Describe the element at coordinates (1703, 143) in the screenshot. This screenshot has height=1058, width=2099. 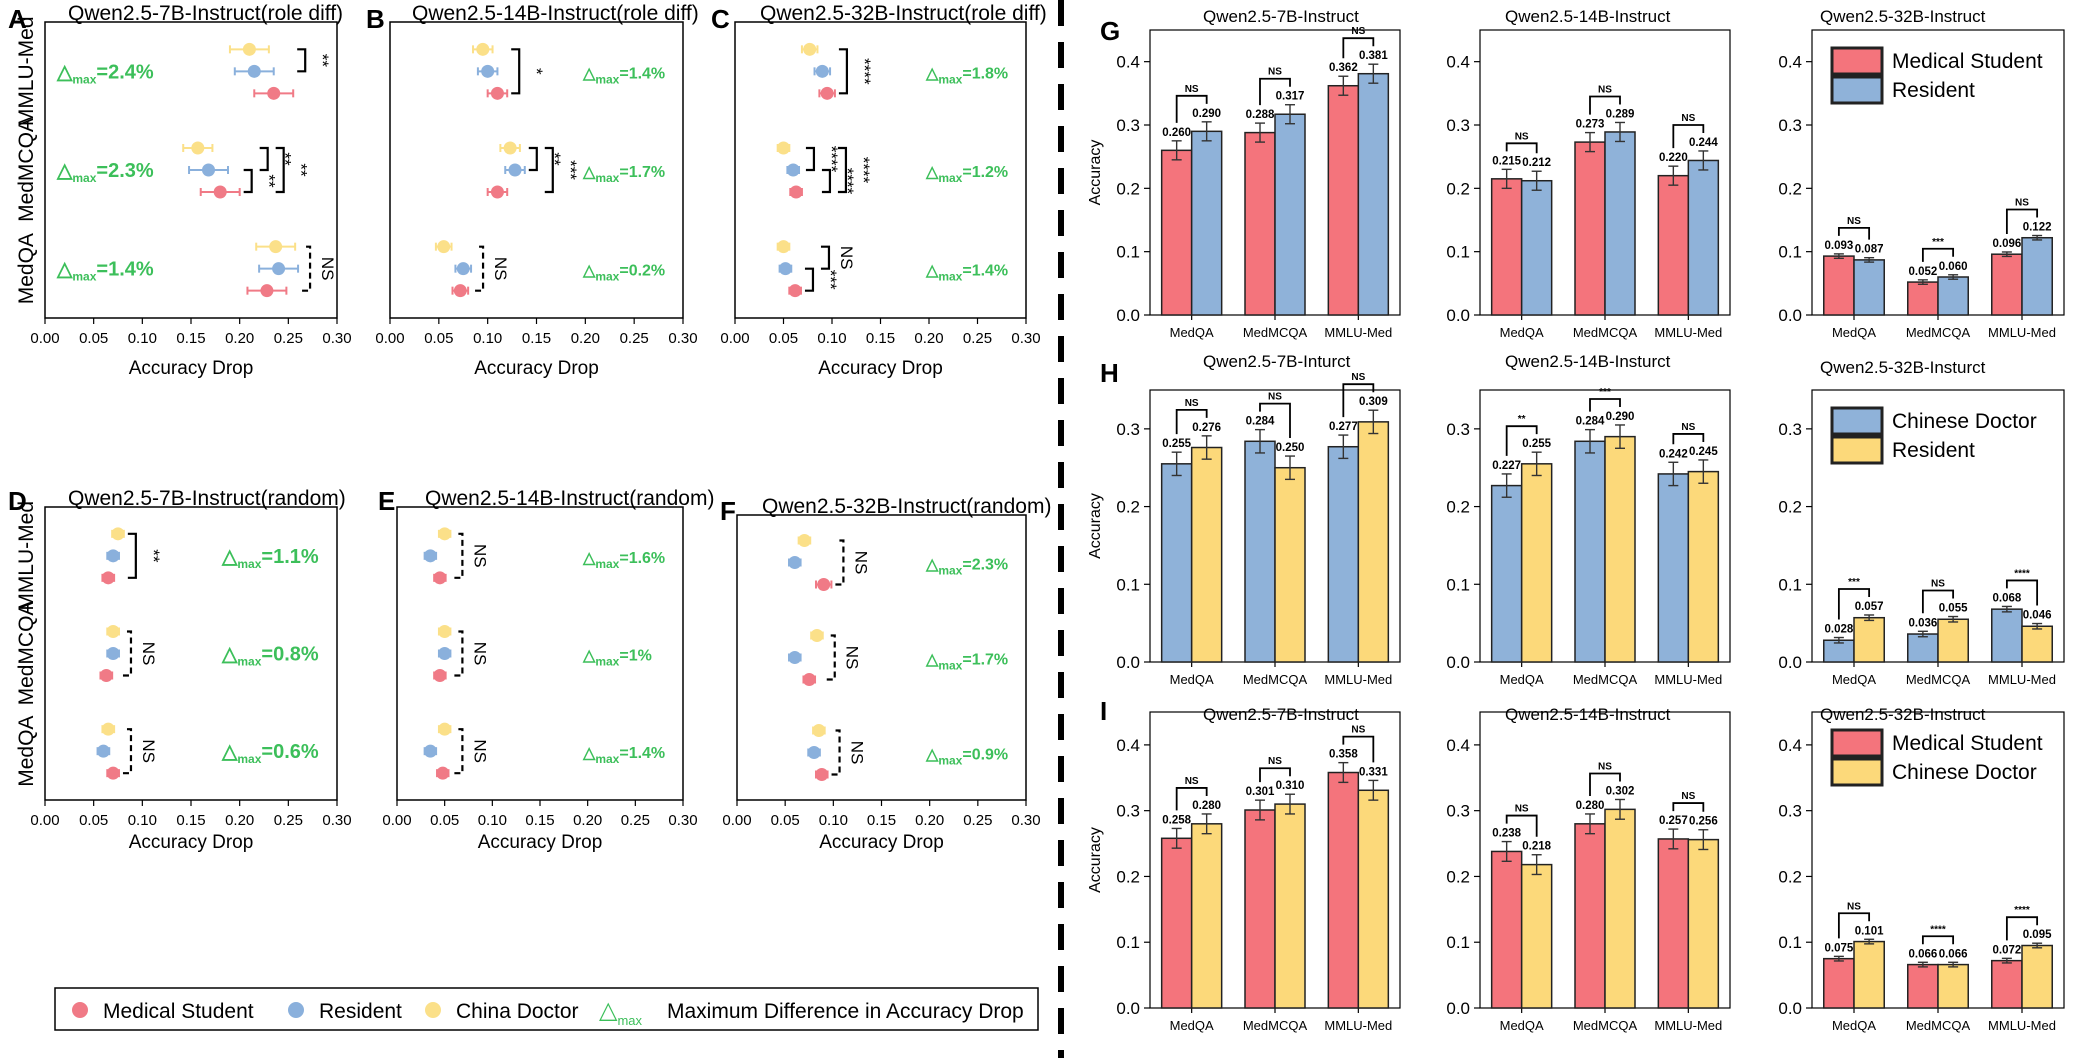
I see `bar-value-label: 0.244` at that location.